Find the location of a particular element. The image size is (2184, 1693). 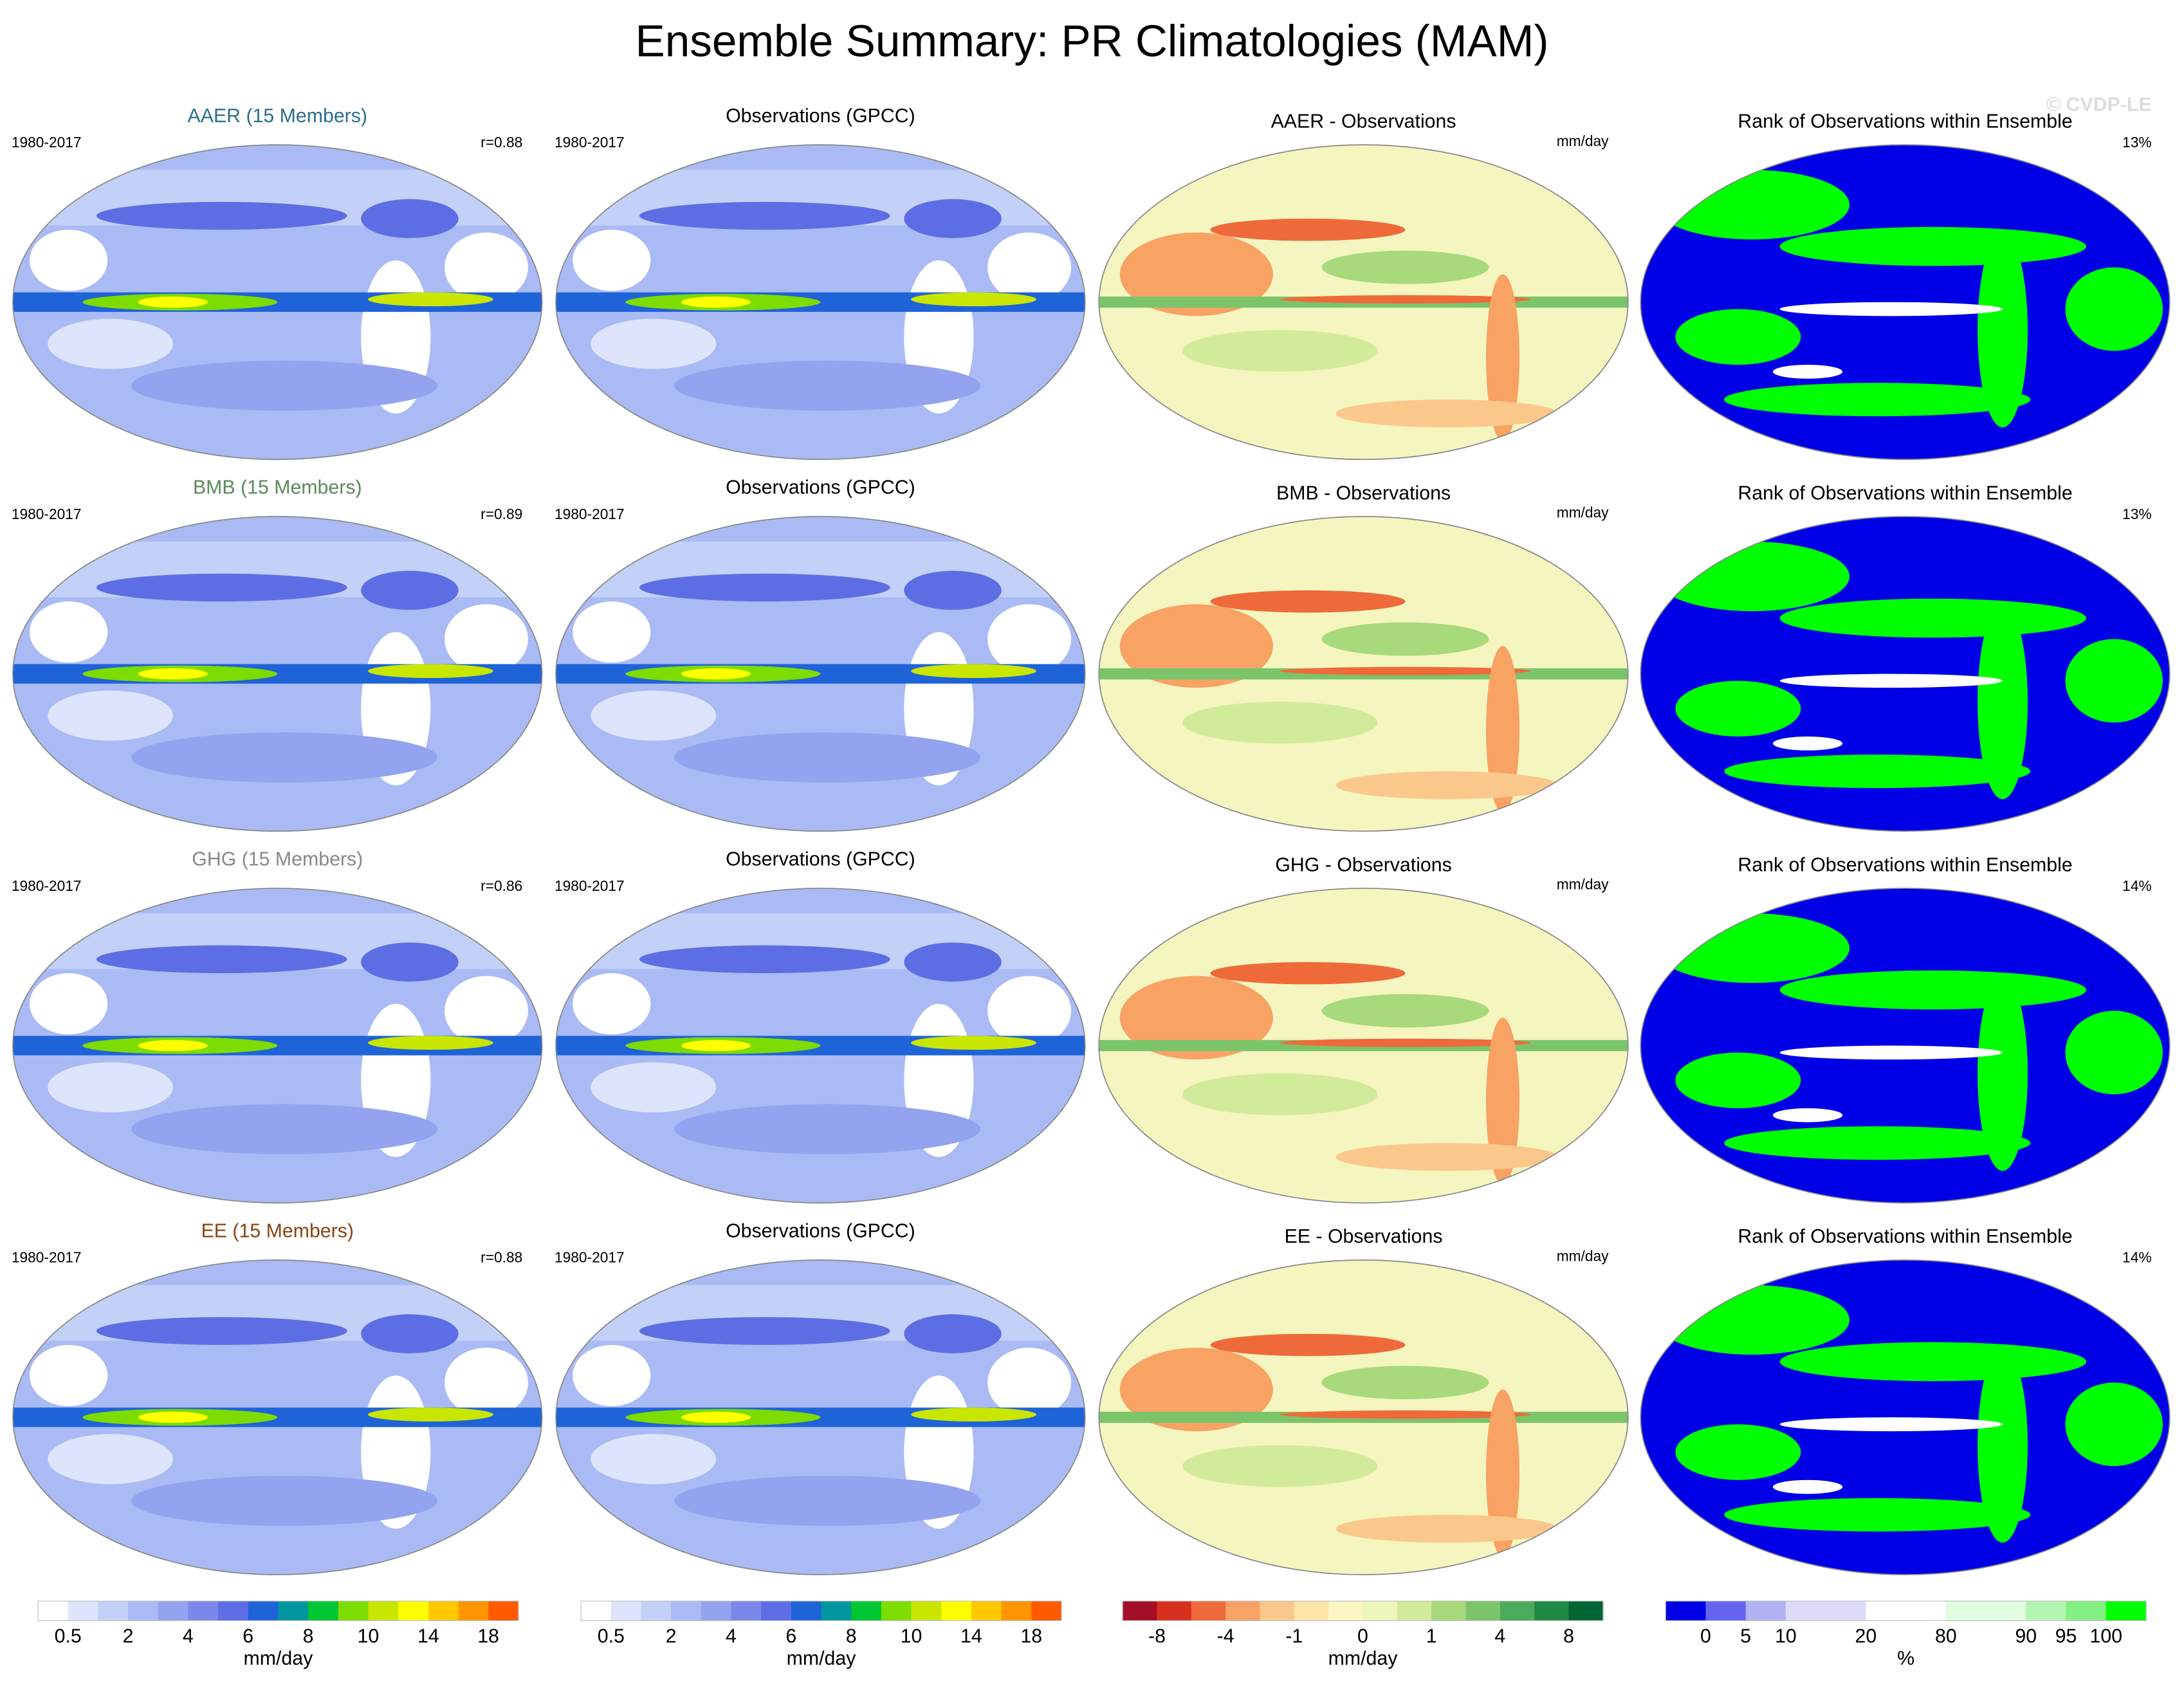

colorbar-label: 6 is located at coordinates (791, 1636).